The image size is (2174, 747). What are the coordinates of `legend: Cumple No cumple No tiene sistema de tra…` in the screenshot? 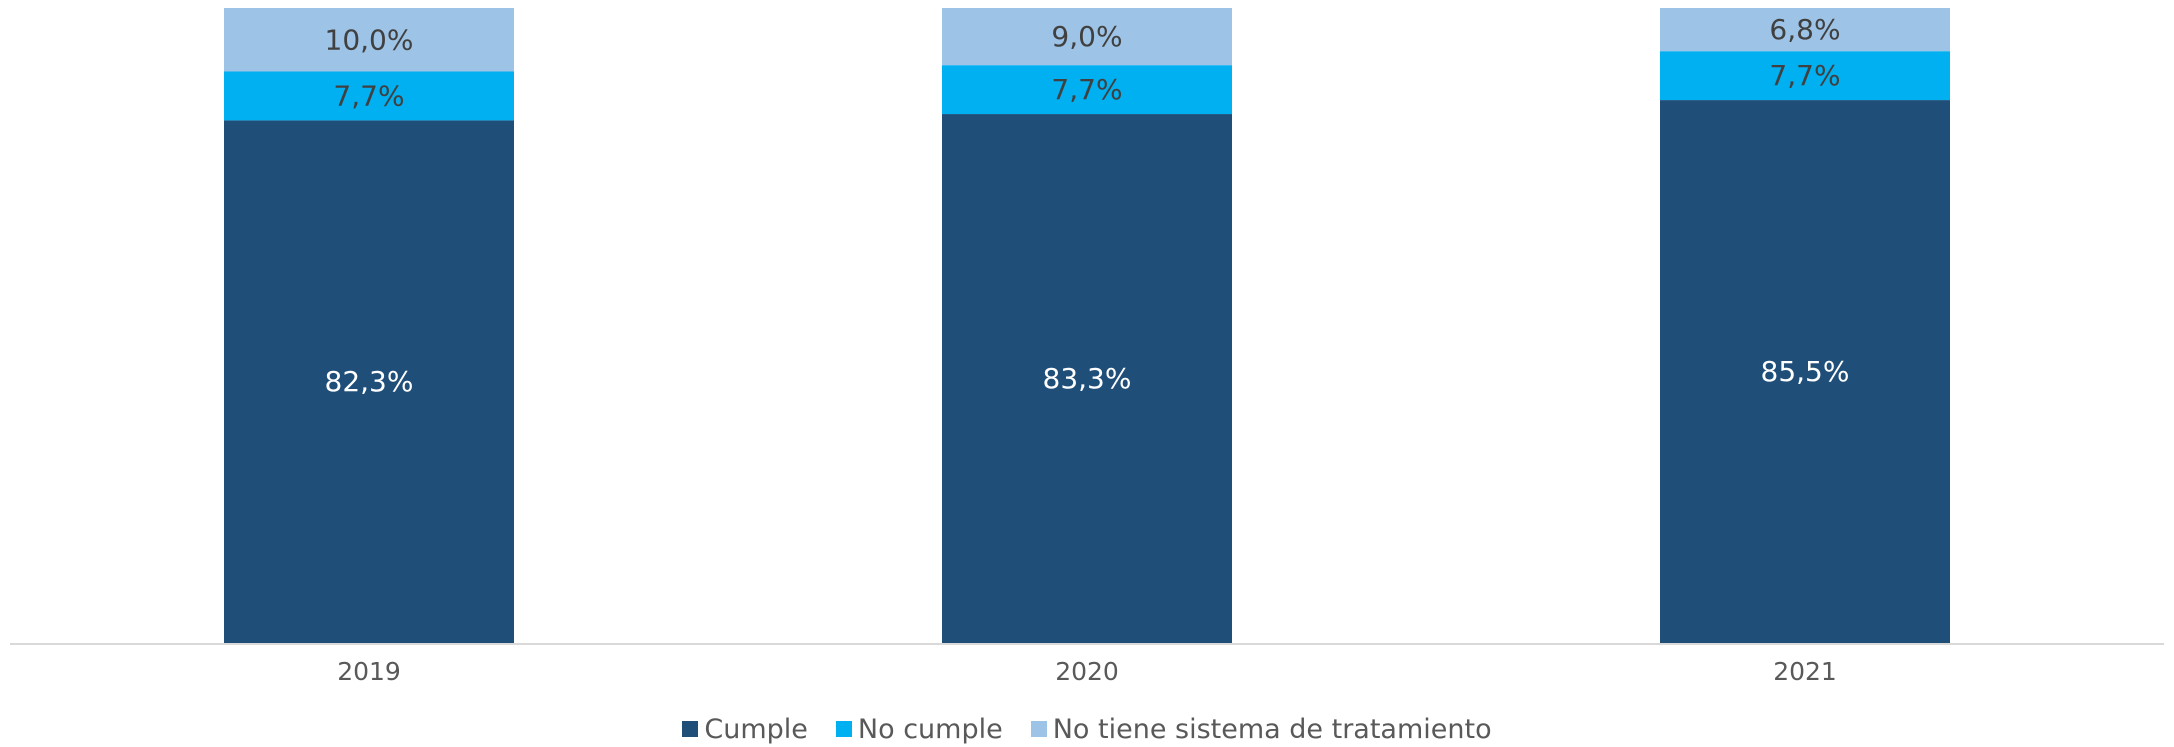 It's located at (1087, 729).